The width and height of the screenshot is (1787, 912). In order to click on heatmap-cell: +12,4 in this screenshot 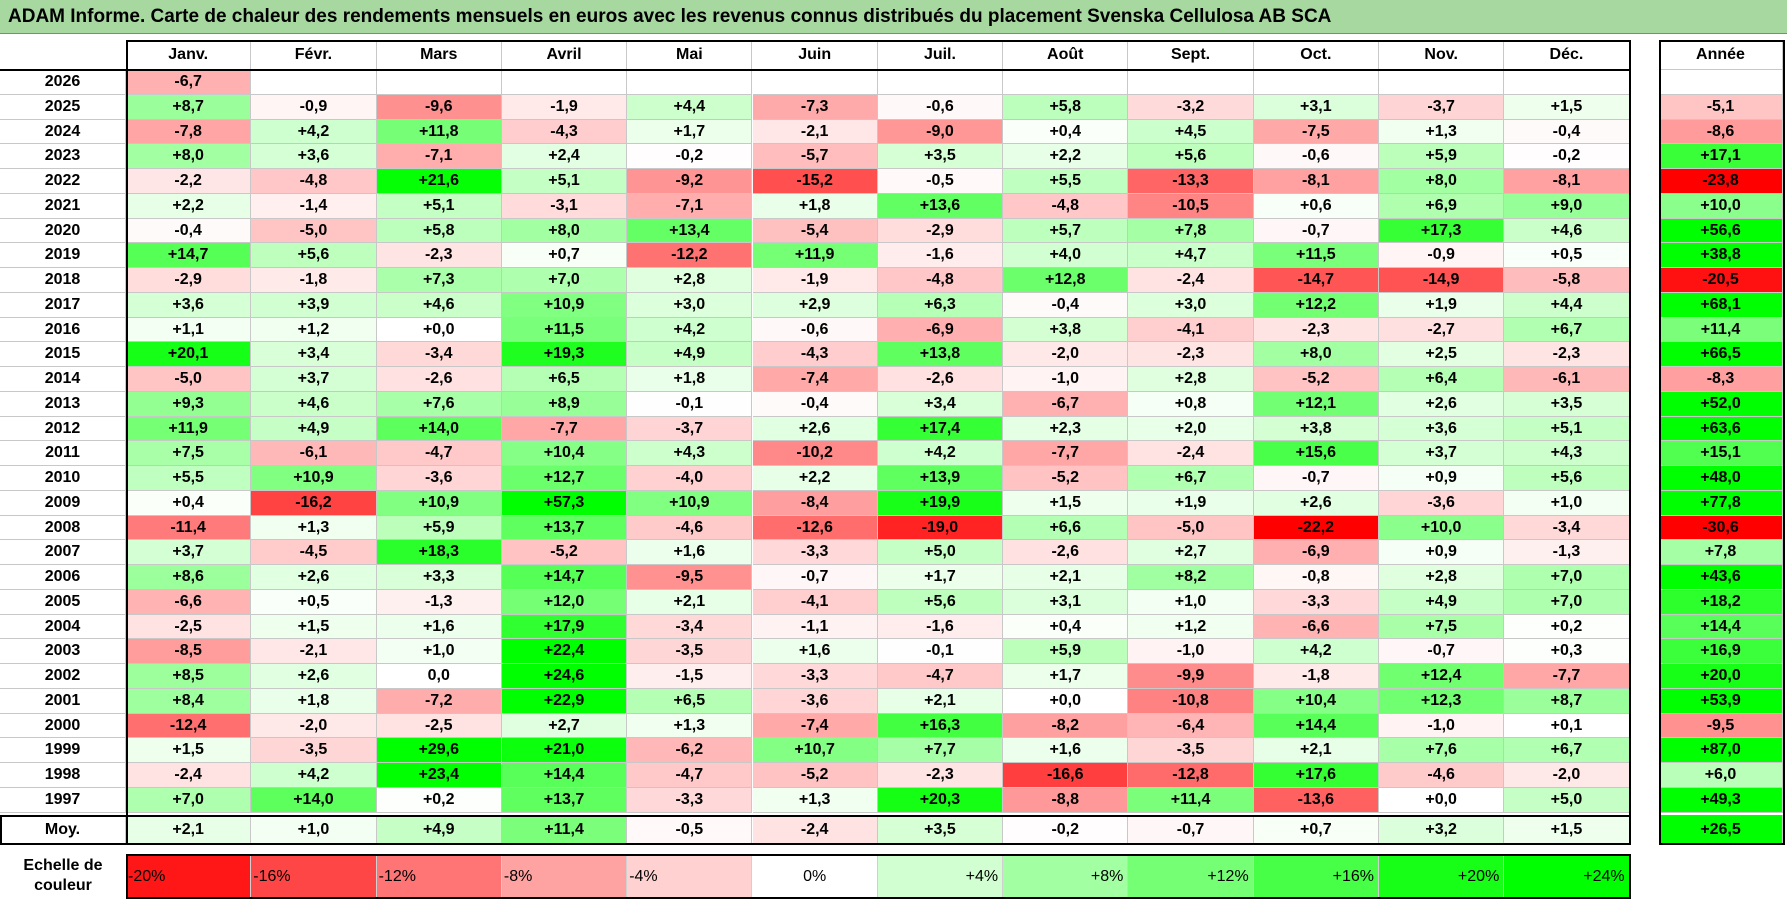, I will do `click(1442, 676)`.